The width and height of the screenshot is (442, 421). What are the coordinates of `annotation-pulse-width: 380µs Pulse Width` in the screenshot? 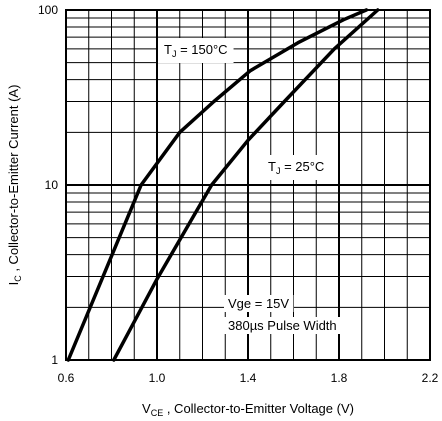 It's located at (282, 325).